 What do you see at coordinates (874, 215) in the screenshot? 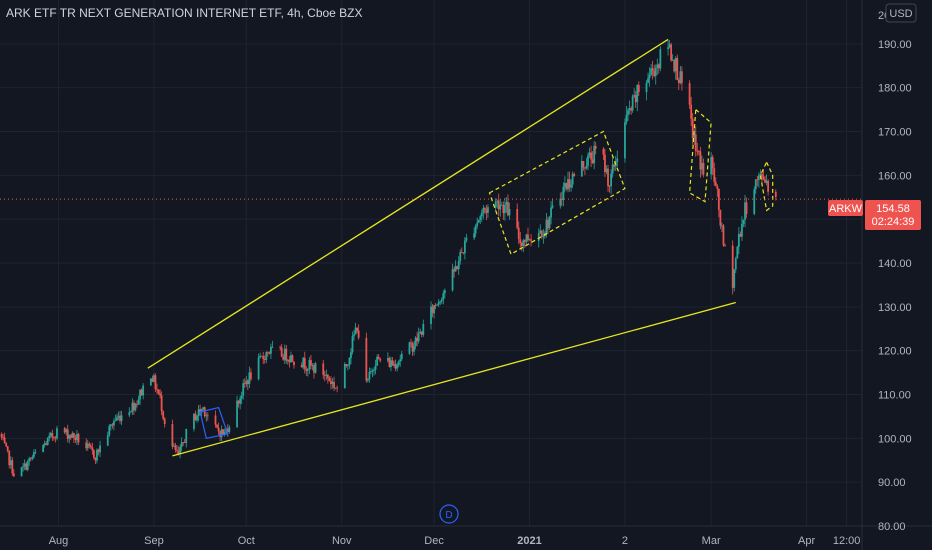
I see `symbol-price-badge: ARKW 154.58 02:24:39` at bounding box center [874, 215].